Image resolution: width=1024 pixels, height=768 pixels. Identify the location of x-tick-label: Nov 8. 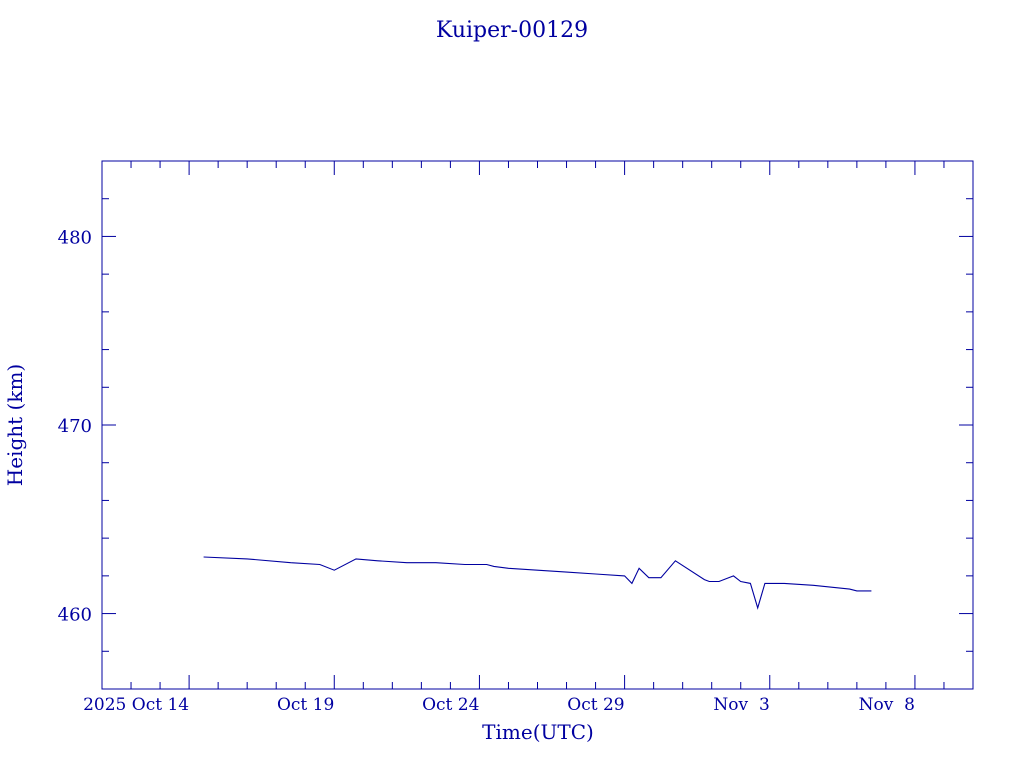
(887, 705).